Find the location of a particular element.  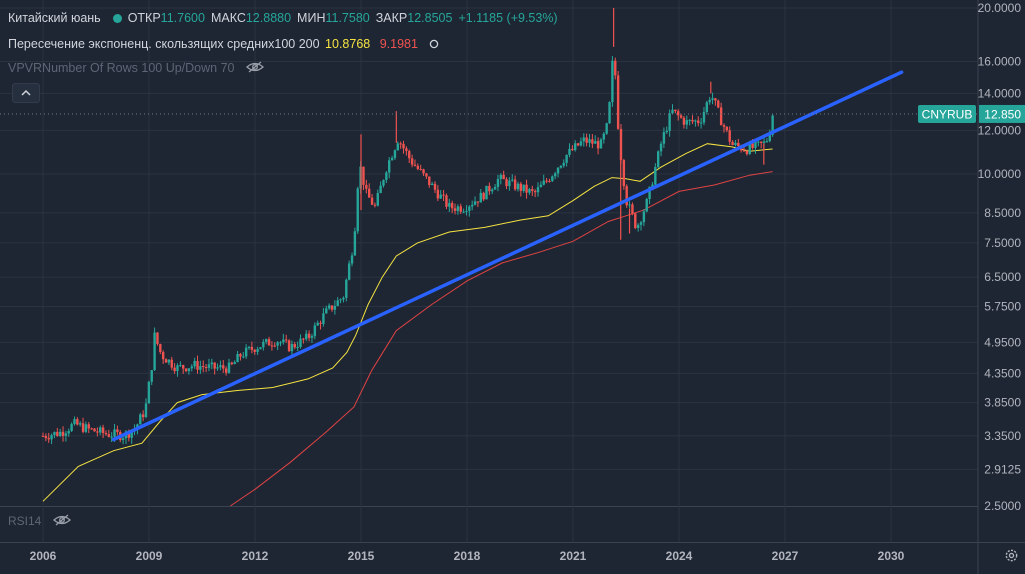

close-value: 12.8505 is located at coordinates (430, 18).